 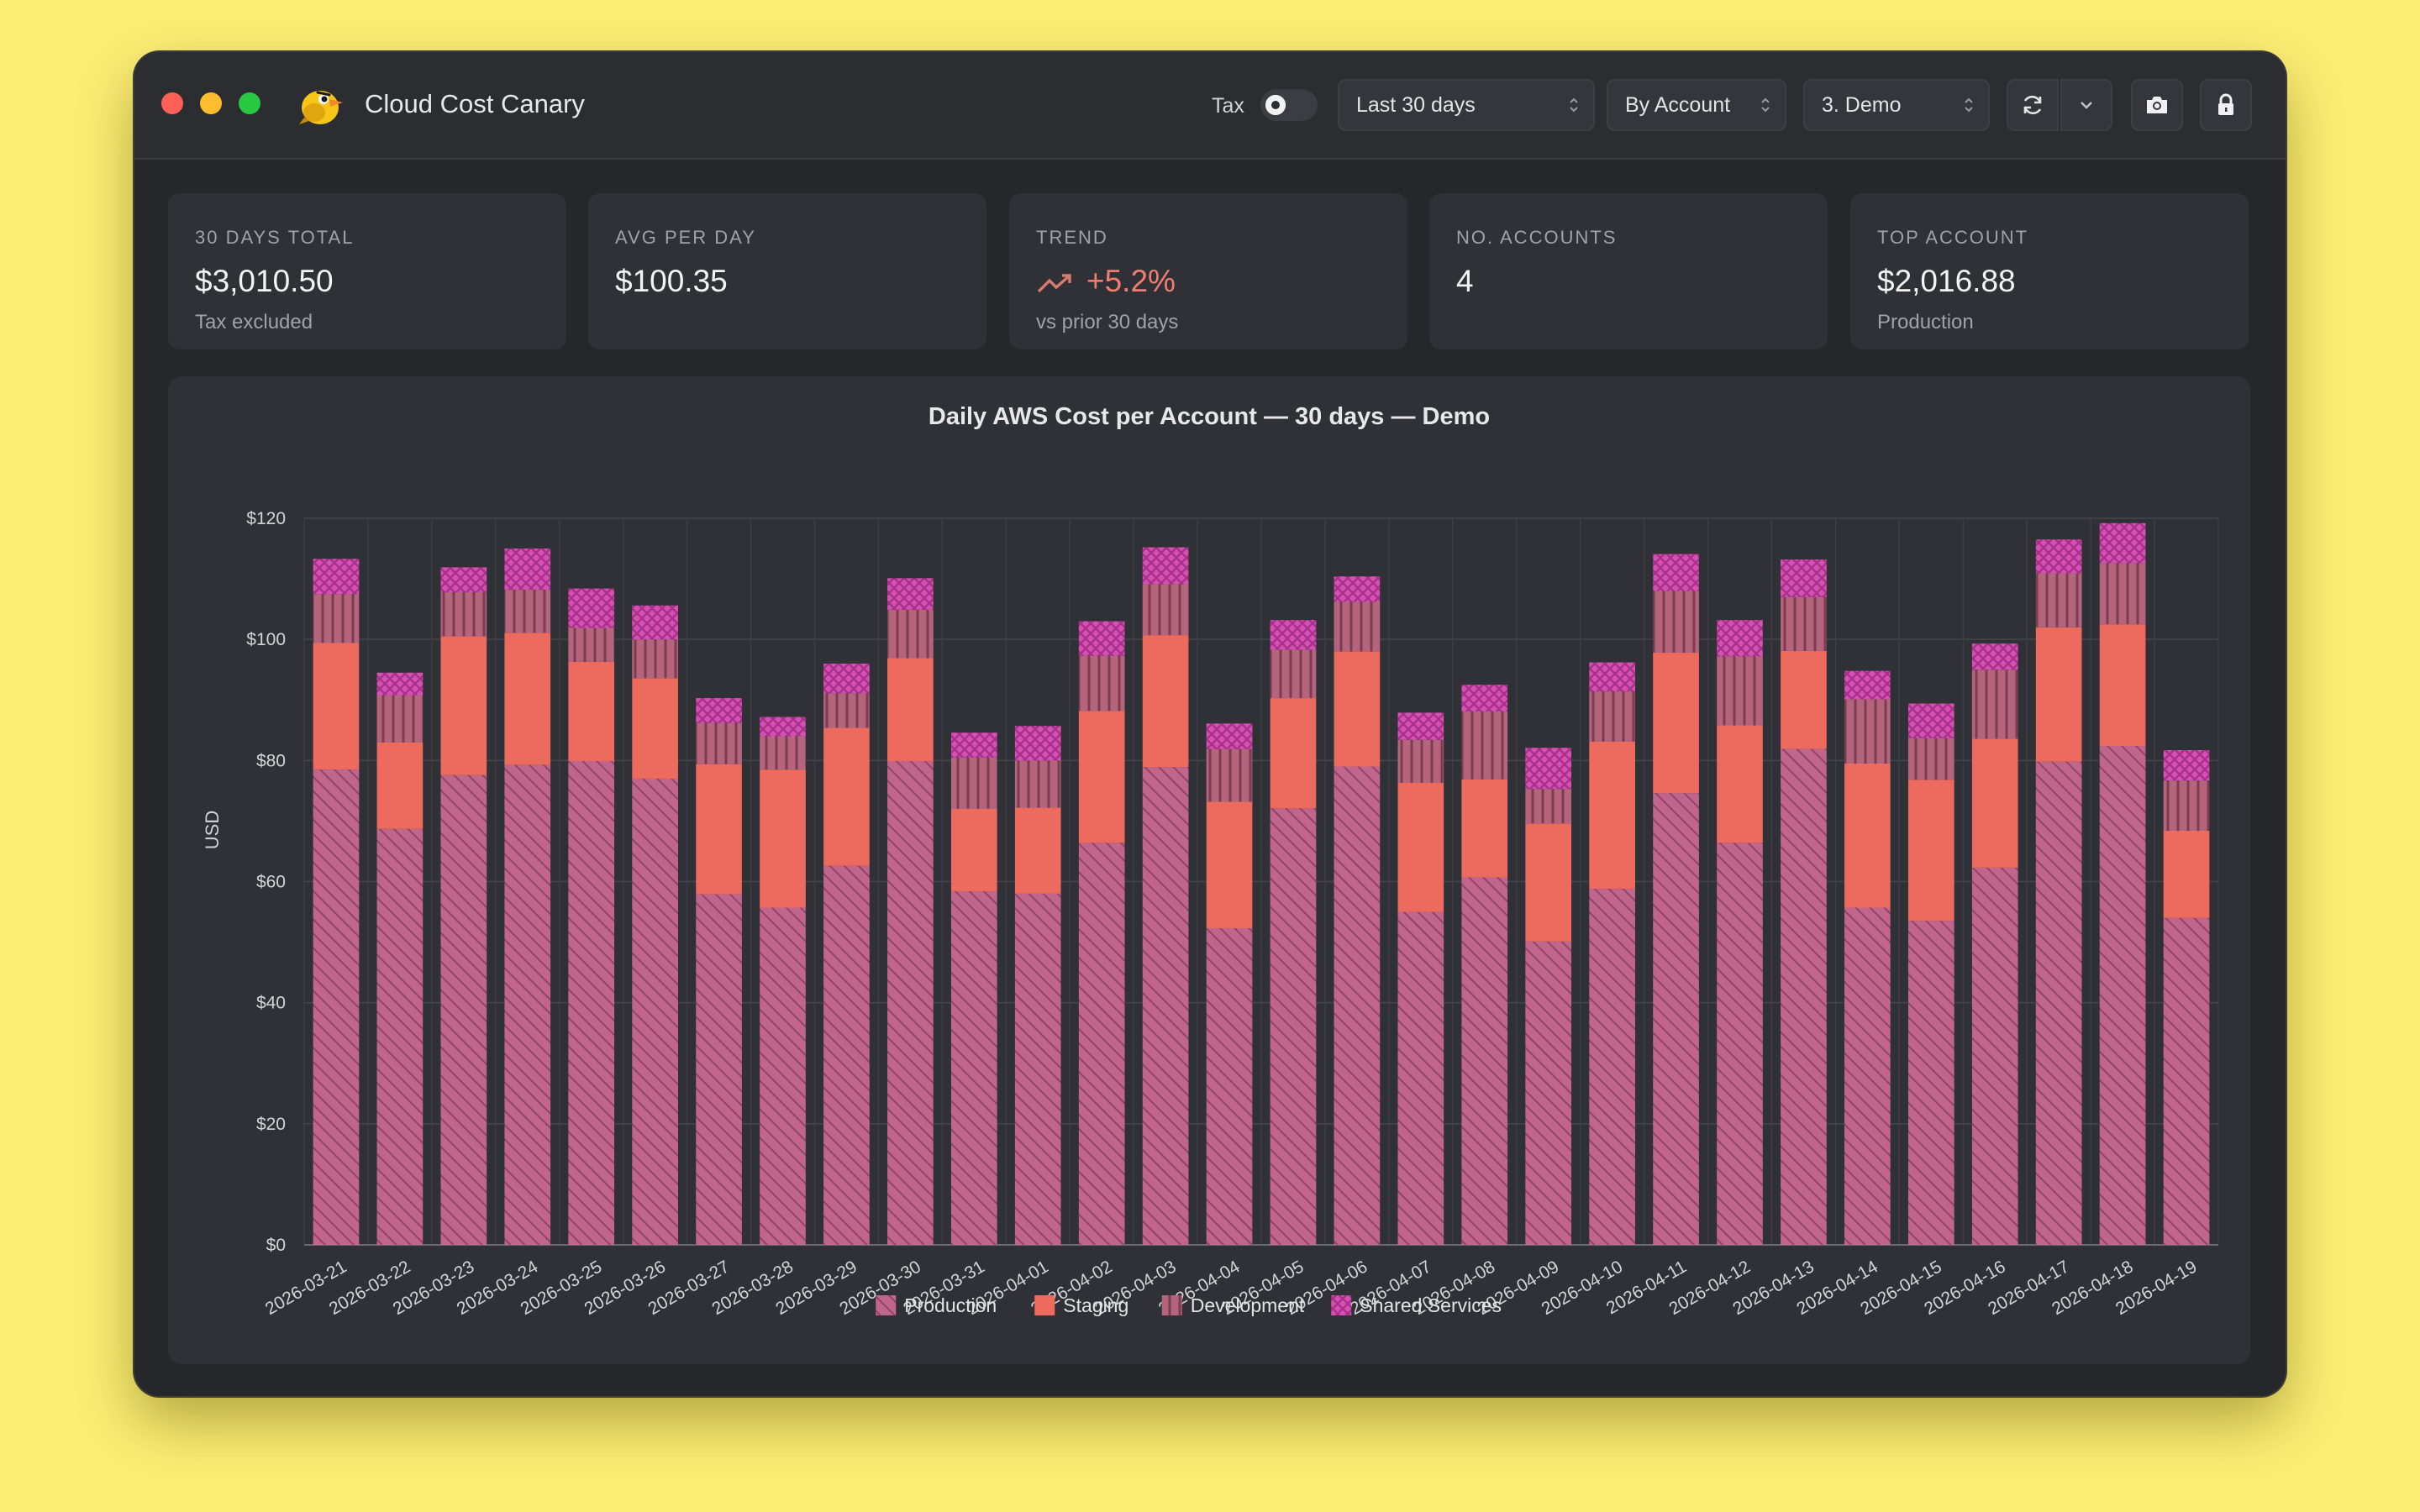 I want to click on refresh-icon, so click(x=2033, y=105).